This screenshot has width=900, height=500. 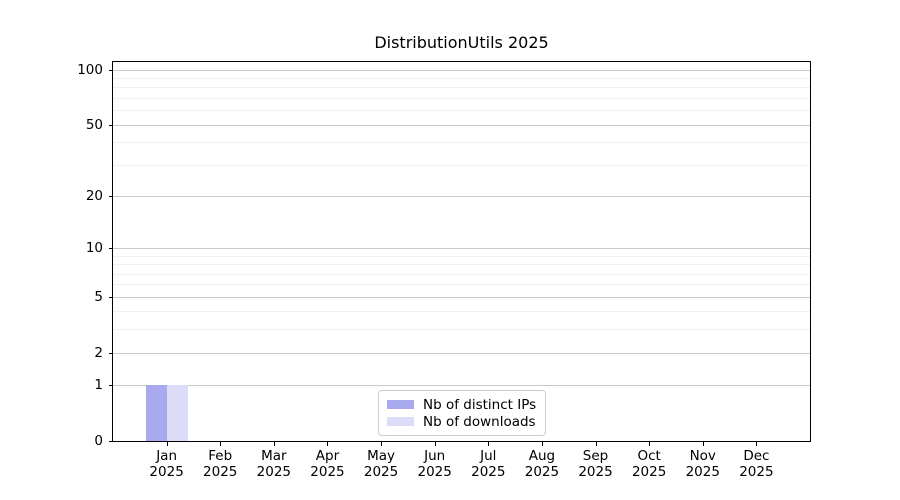 What do you see at coordinates (167, 456) in the screenshot?
I see `x-tick-label-line: Jan` at bounding box center [167, 456].